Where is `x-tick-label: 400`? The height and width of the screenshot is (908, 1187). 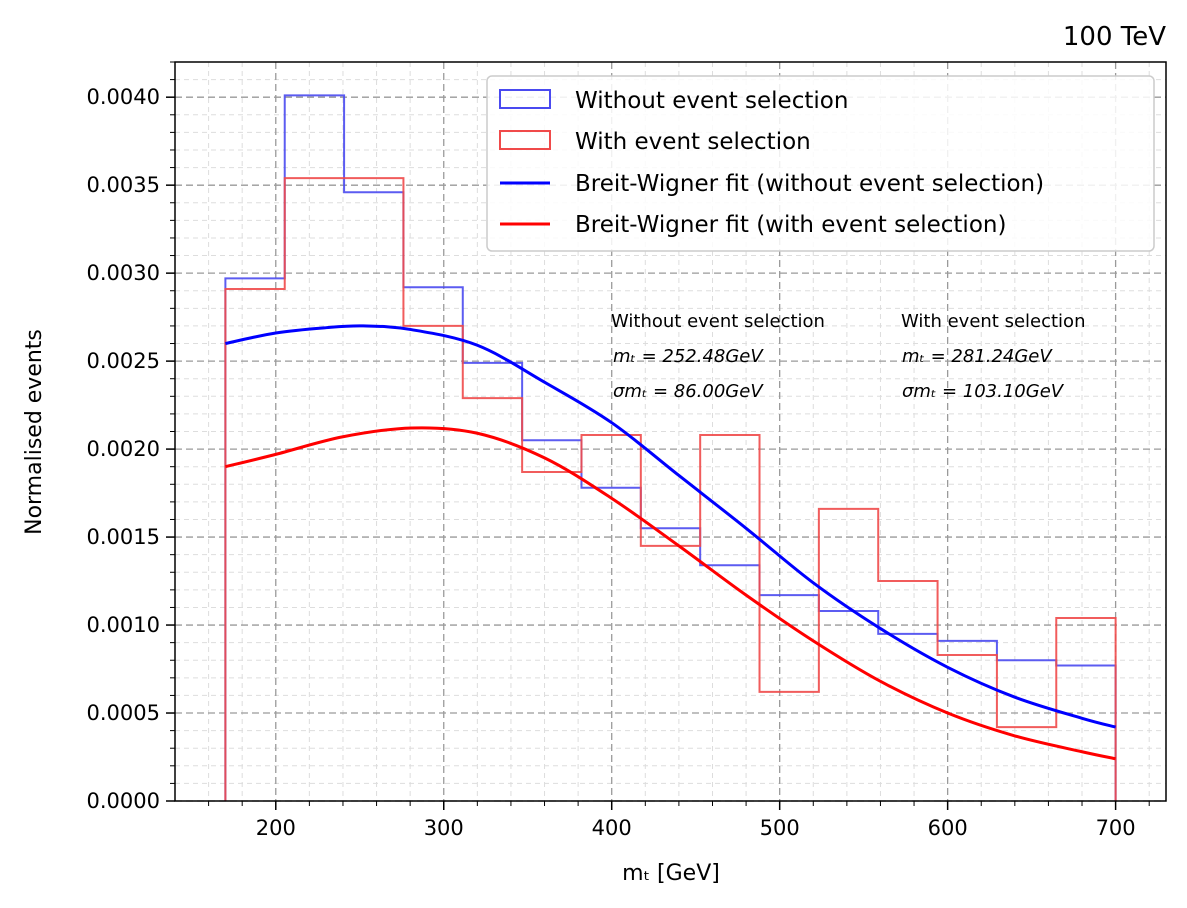
x-tick-label: 400 is located at coordinates (612, 828).